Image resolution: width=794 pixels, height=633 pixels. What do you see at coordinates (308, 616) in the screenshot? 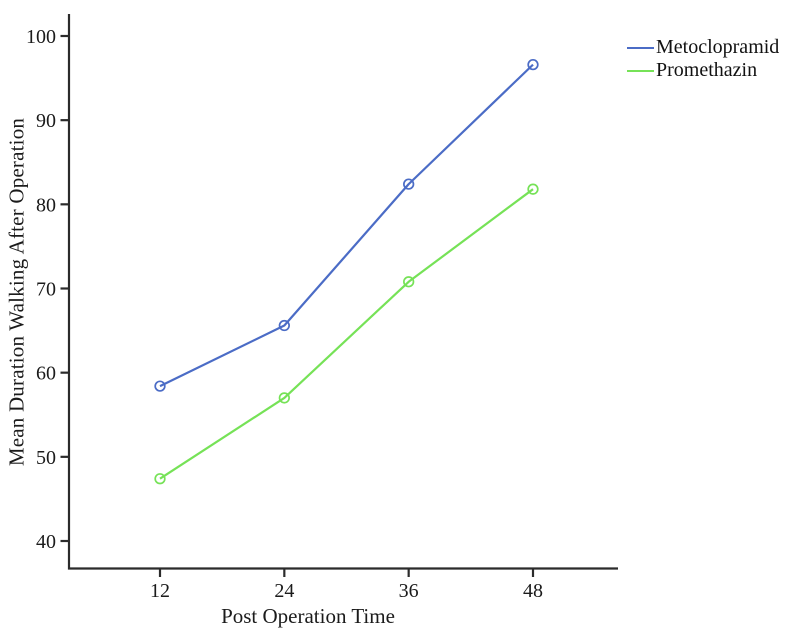
I see `x-axis-title: Post Operation Time` at bounding box center [308, 616].